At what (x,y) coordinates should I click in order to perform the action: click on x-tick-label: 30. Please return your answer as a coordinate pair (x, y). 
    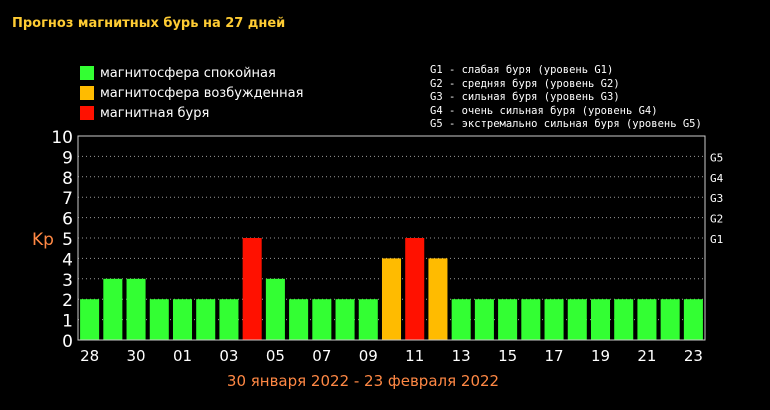
    Looking at the image, I should click on (136, 356).